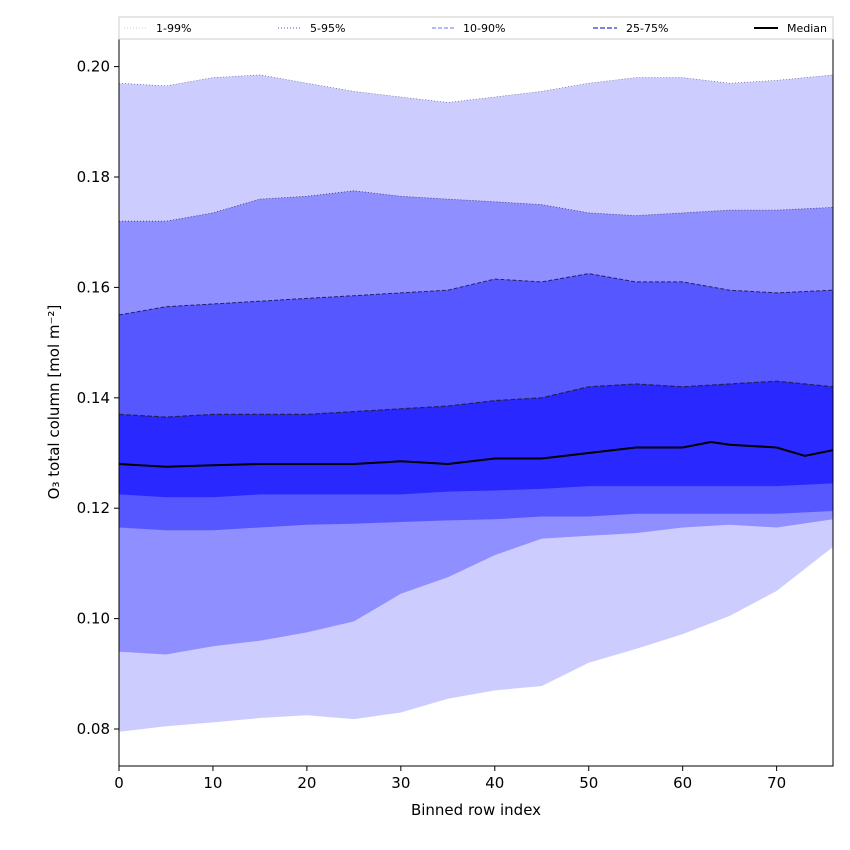 This screenshot has width=850, height=850. I want to click on x-tick-label: 60, so click(682, 783).